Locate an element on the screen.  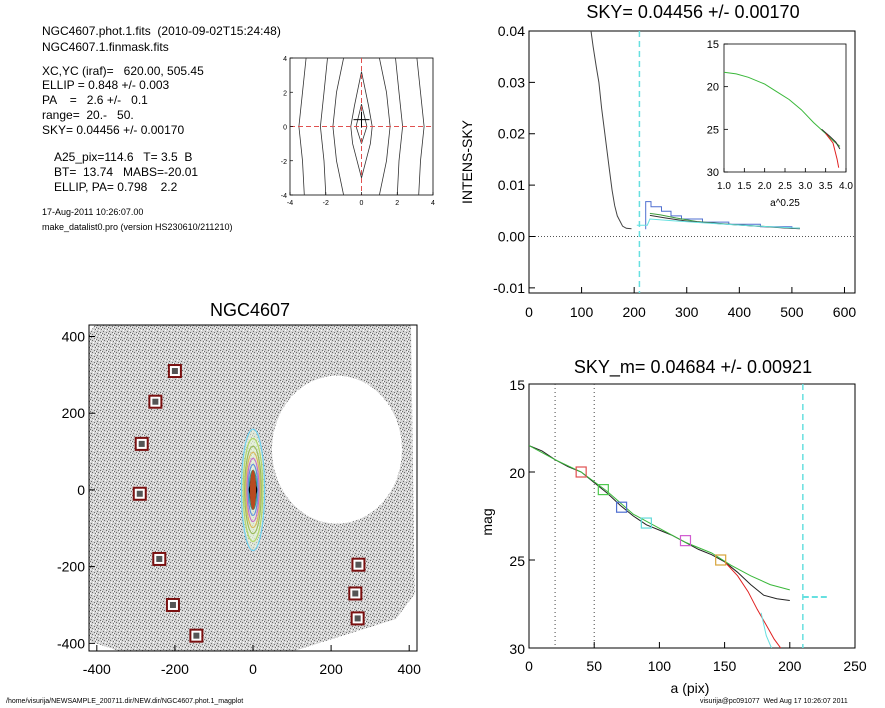
cp-xtick-label-4: 4 is located at coordinates (433, 203).